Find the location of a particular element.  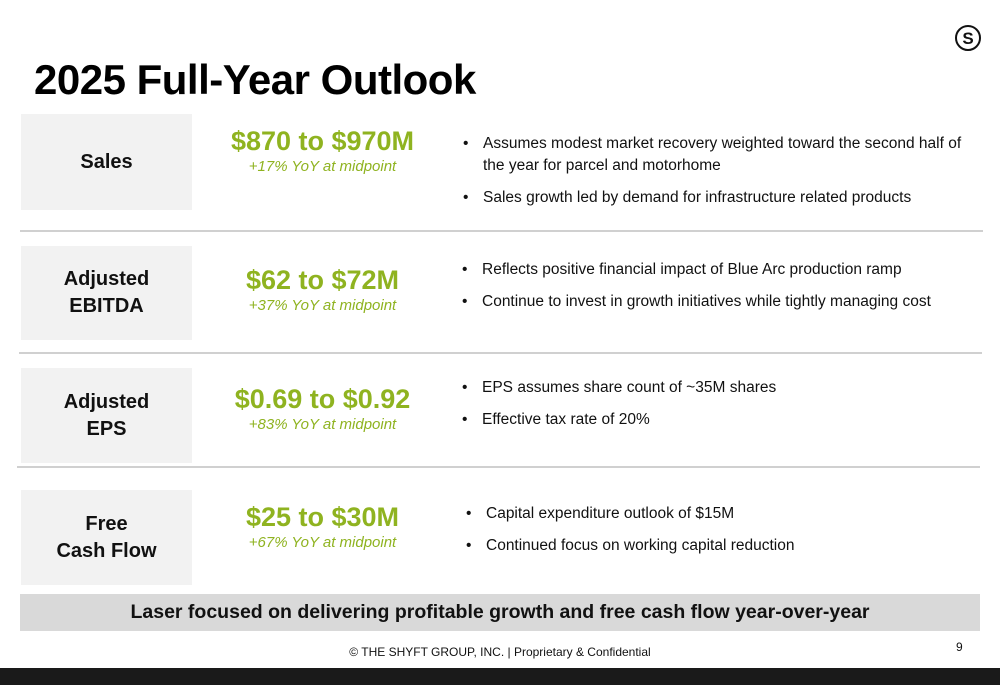

ebitda-figure: $62 to $72M +37% YoY at midpoint is located at coordinates (322, 290).